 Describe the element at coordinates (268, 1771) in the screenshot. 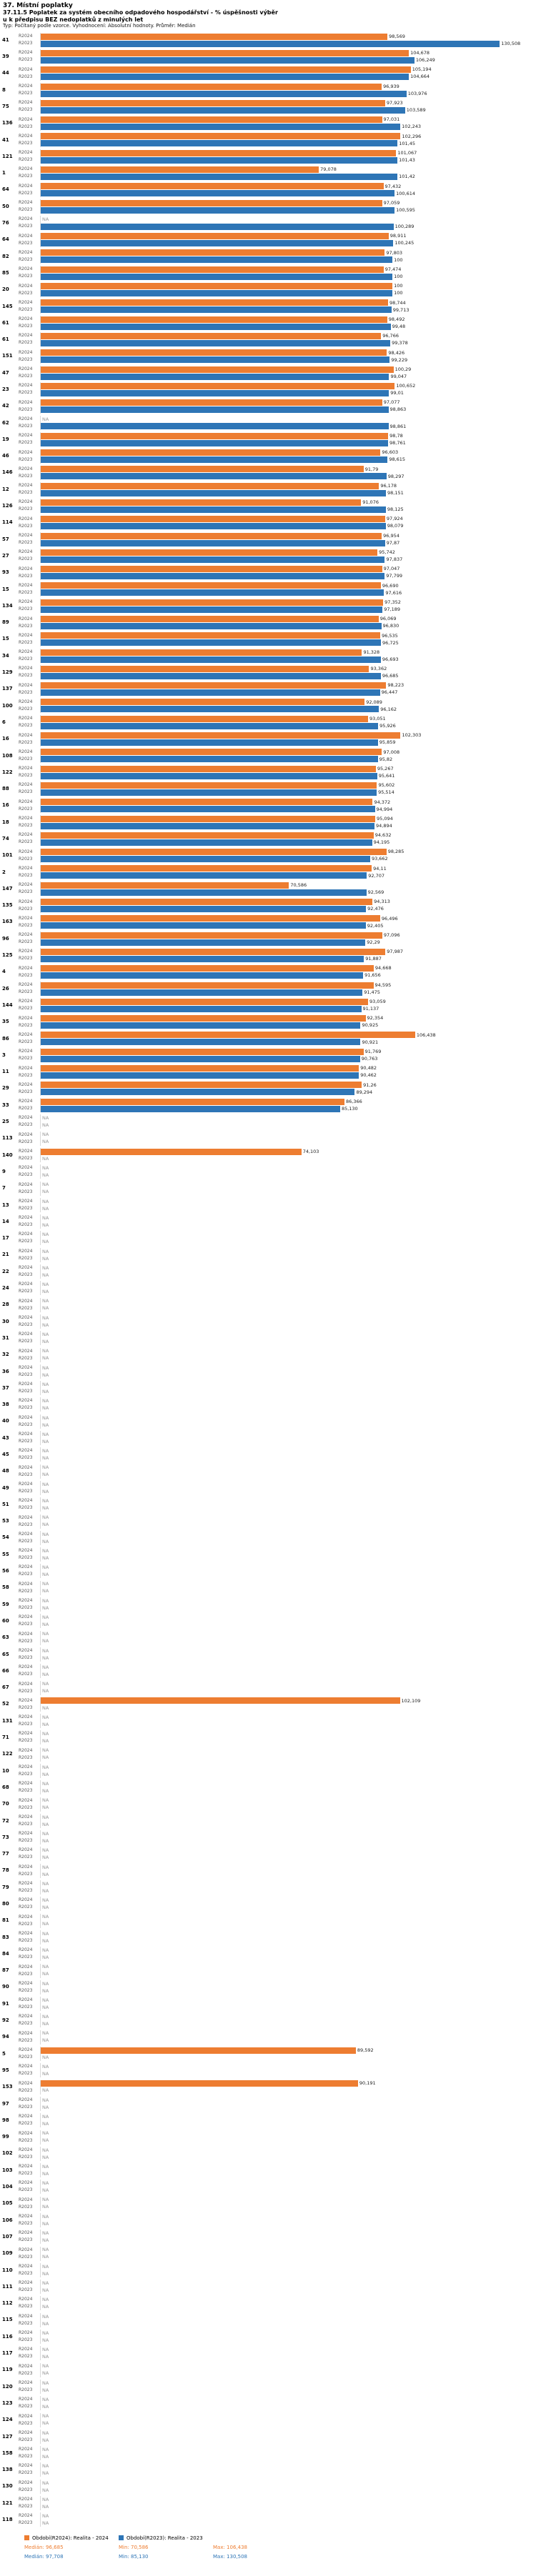

I see `chart-row: 10 R2024 NA R2023 NA` at that location.